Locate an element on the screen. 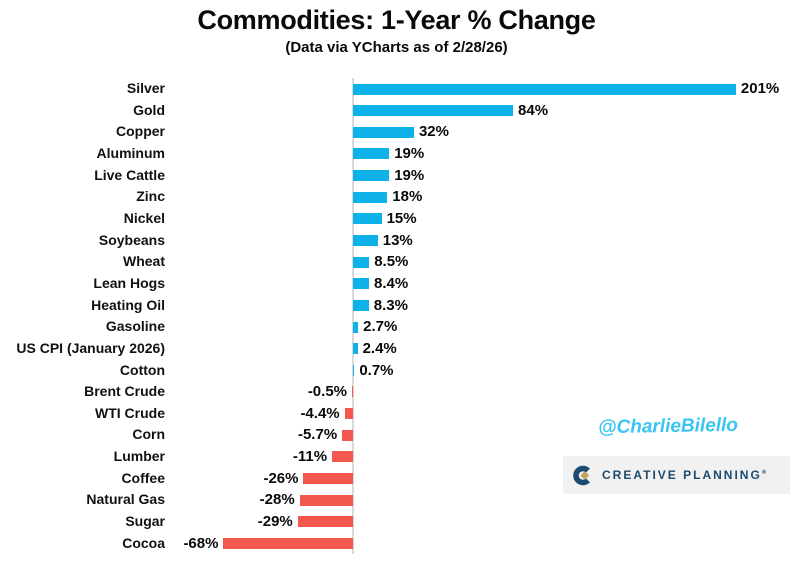  value-label: -68% is located at coordinates (201, 543).